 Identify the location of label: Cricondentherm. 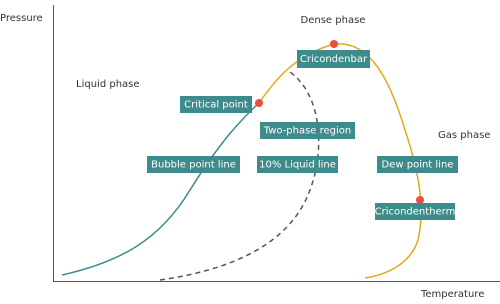
(415, 212).